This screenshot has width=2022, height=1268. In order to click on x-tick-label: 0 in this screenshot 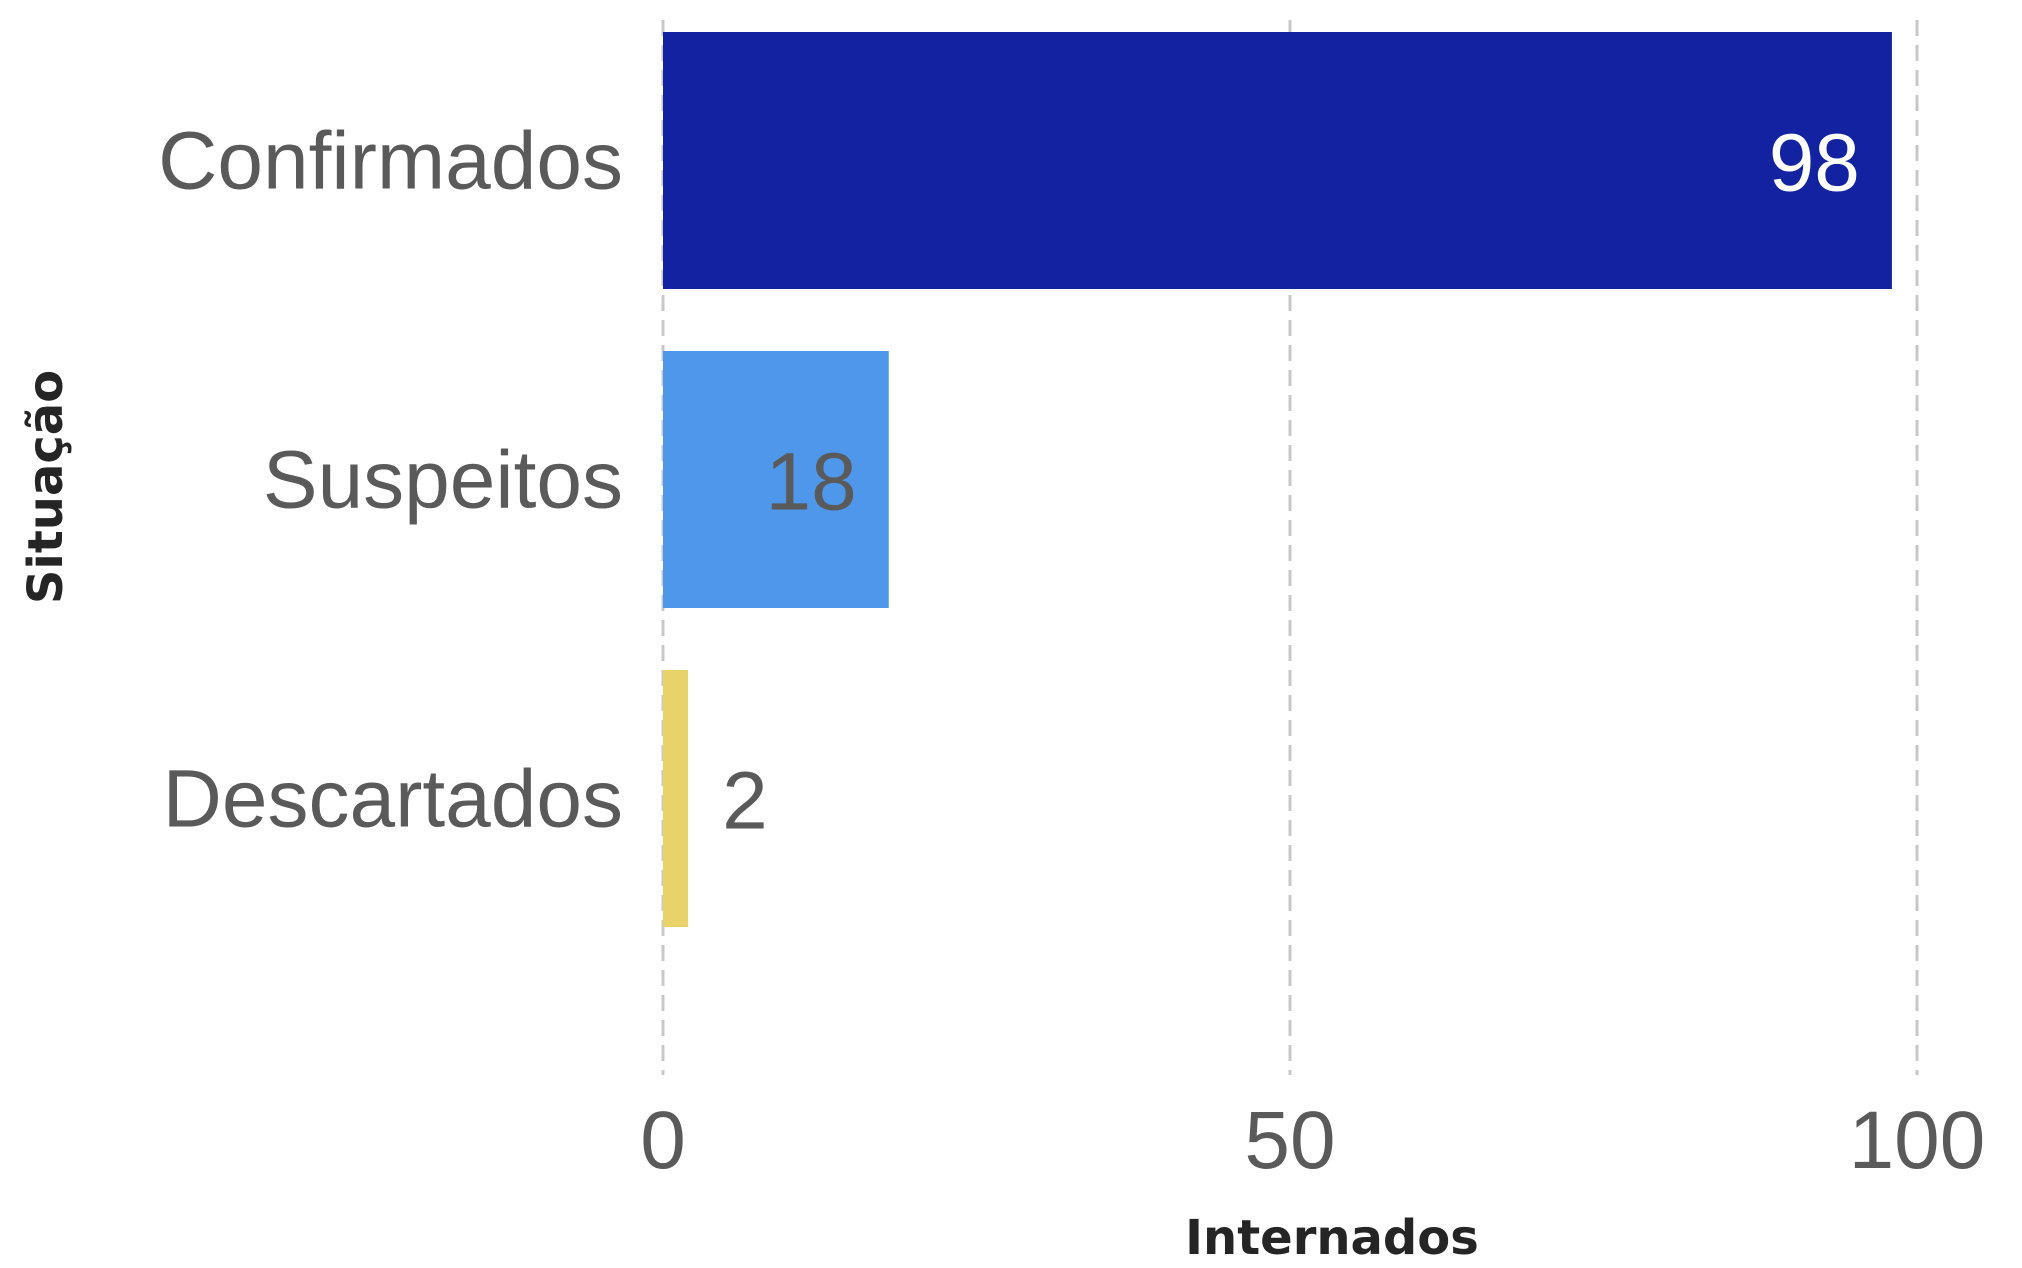, I will do `click(663, 1140)`.